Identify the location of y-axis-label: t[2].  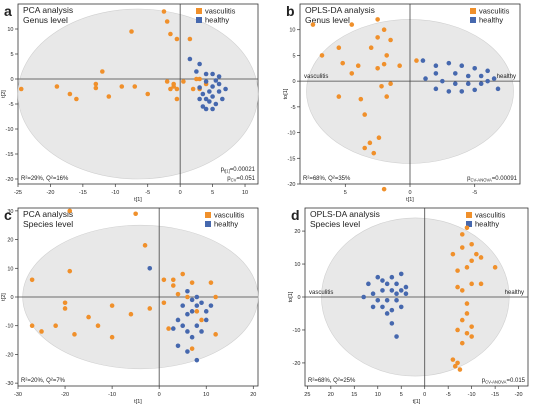
(4, 297).